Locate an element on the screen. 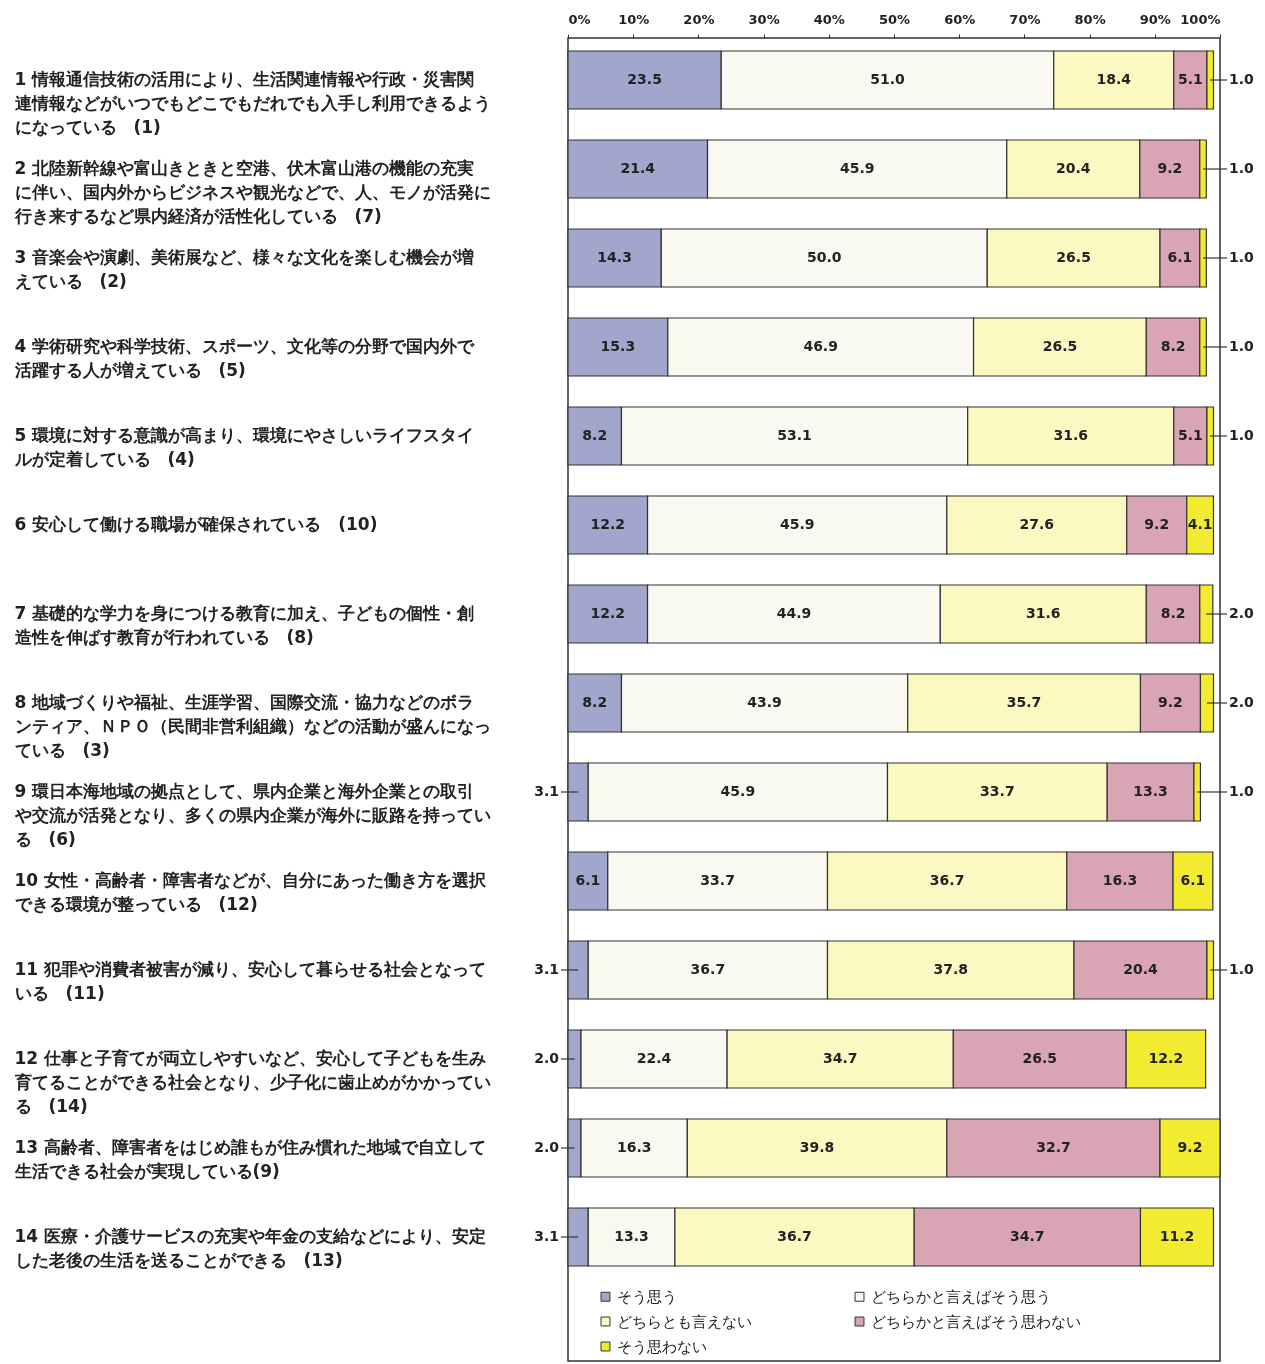  legend-label: どちらかと言えばそう思う is located at coordinates (961, 1296).